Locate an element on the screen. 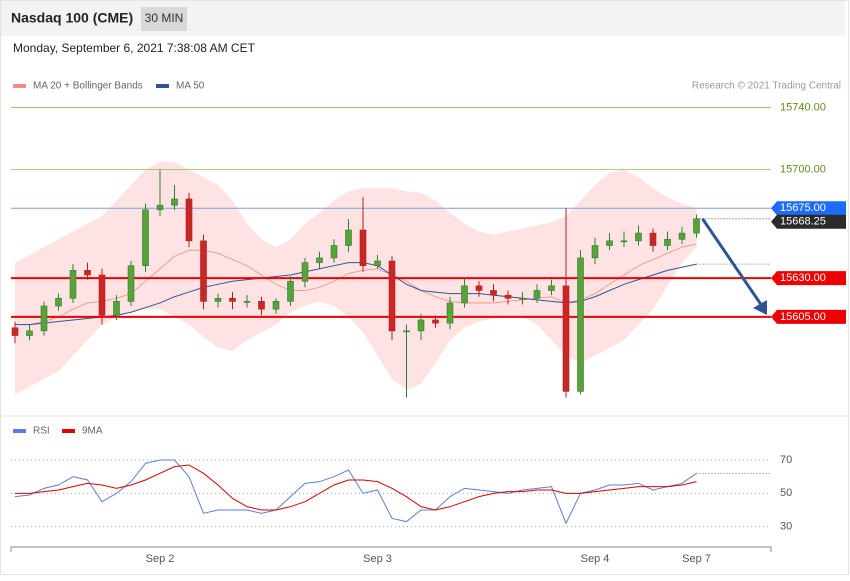 This screenshot has height=581, width=850. legend-label: RSI is located at coordinates (41, 431).